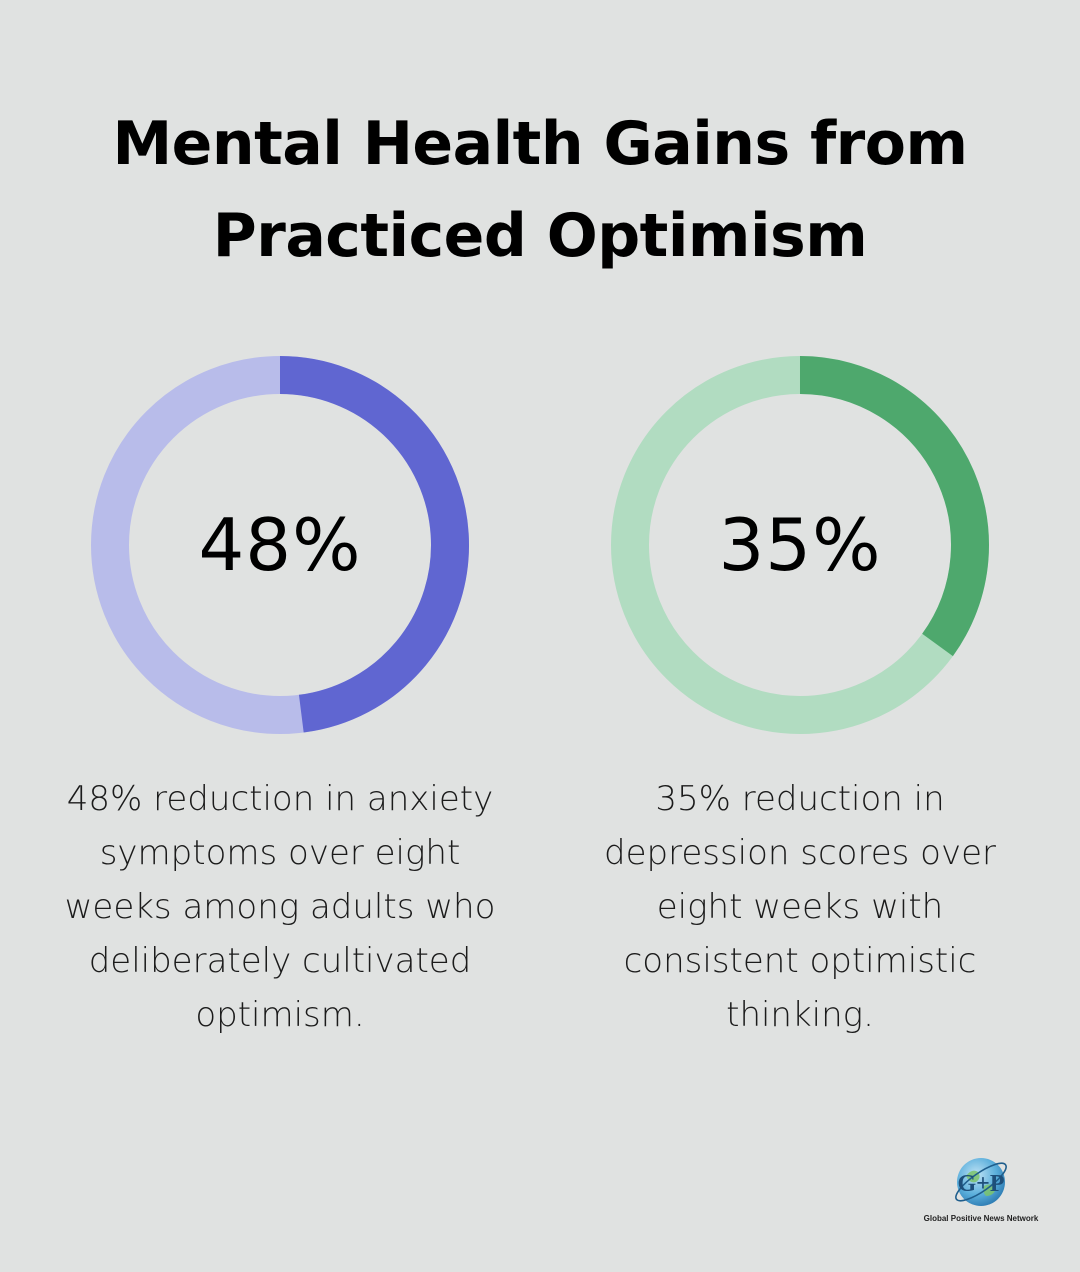 The width and height of the screenshot is (1080, 1272). I want to click on brand-logo: G+P Global Positive News Network, so click(981, 1190).